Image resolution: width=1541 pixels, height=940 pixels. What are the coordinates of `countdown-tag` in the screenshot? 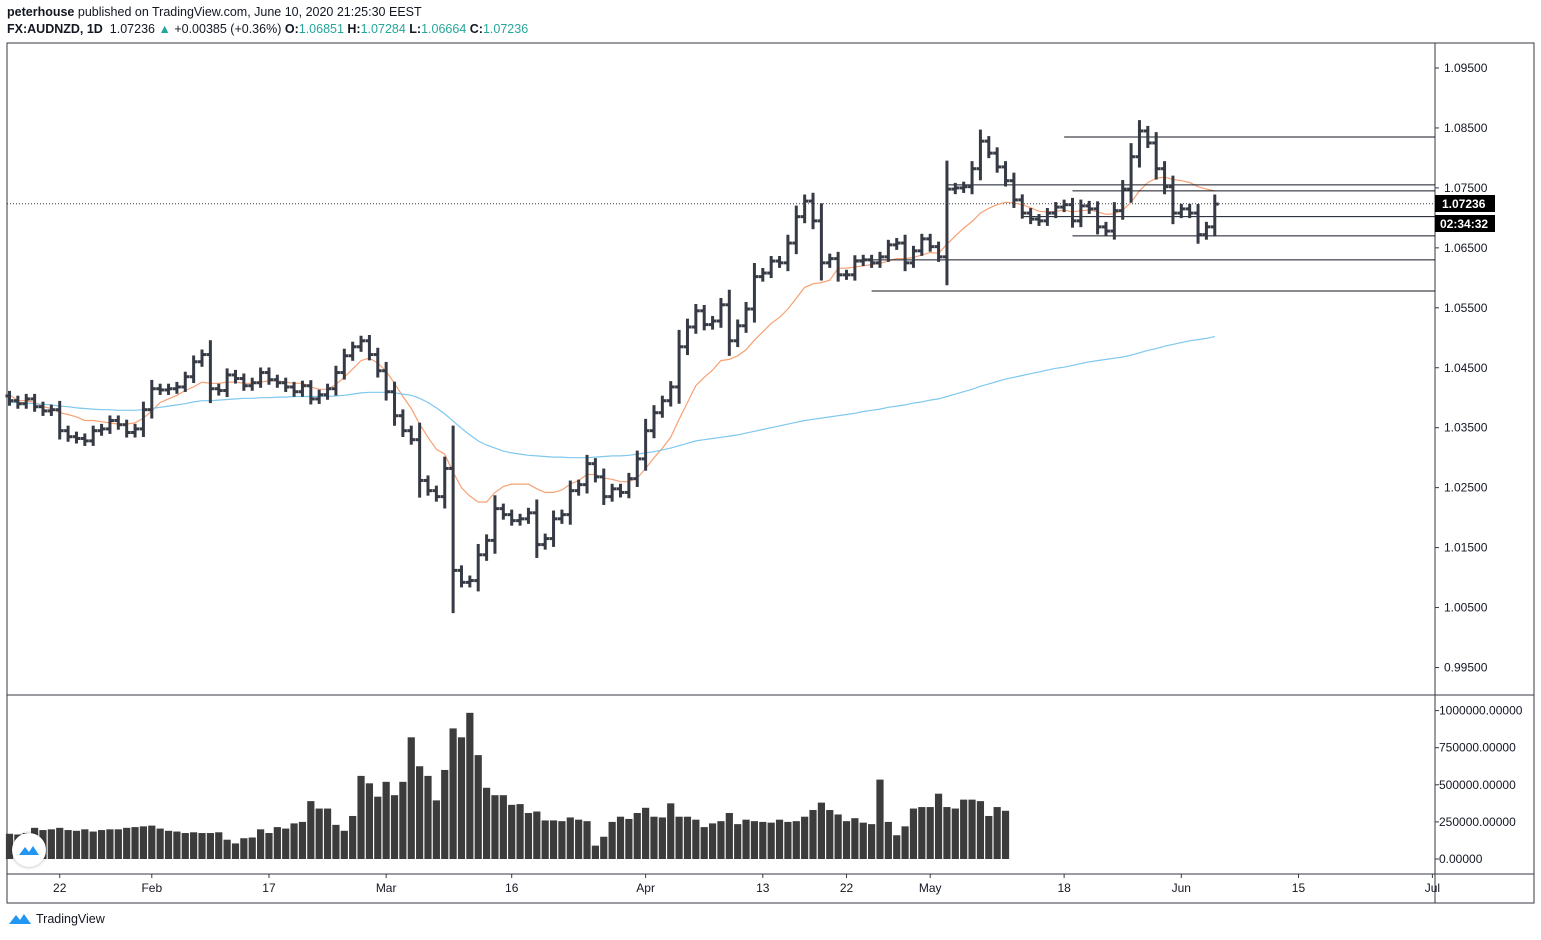 It's located at (1465, 223).